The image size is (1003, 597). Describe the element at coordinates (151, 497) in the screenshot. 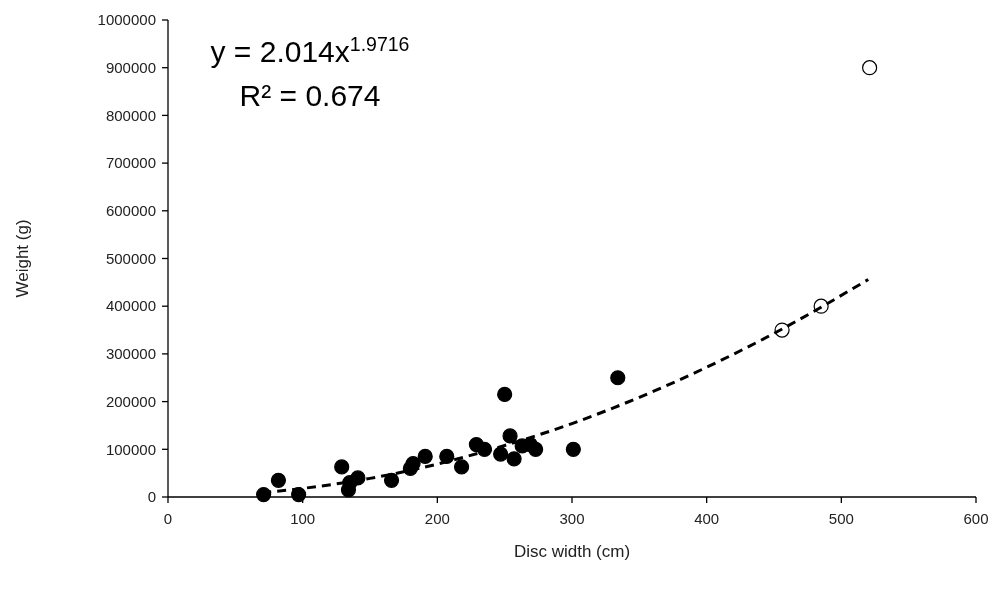

I see `y-tick-label: 0` at that location.